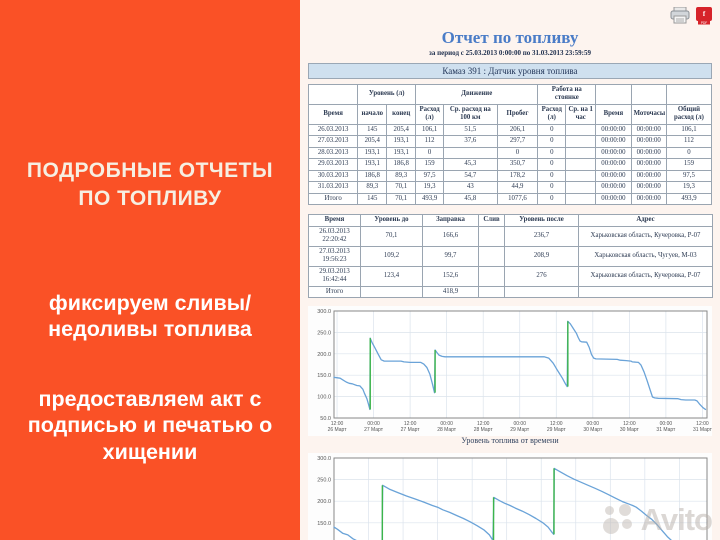 The height and width of the screenshot is (540, 720). What do you see at coordinates (372, 187) in the screenshot?
I see `table-cell: 89,3` at bounding box center [372, 187].